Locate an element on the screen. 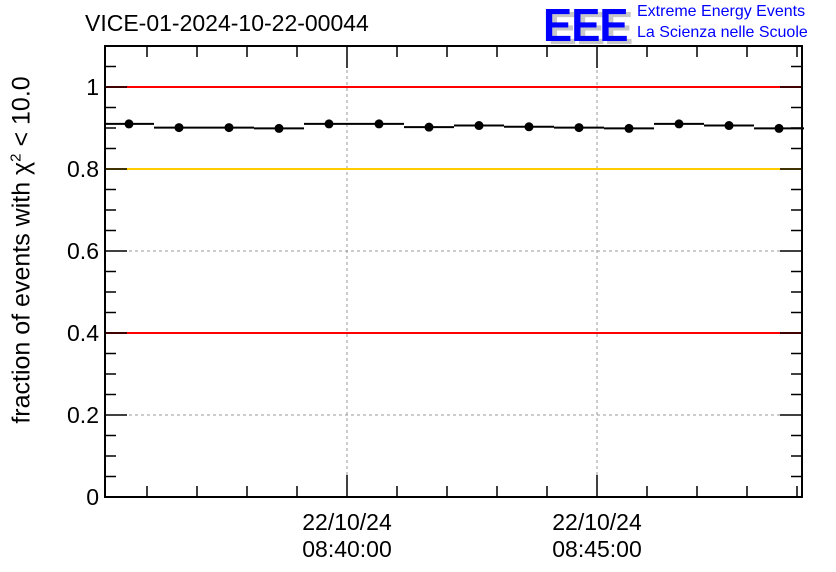 The image size is (836, 572). logo-mark: EEE is located at coordinates (586, 25).